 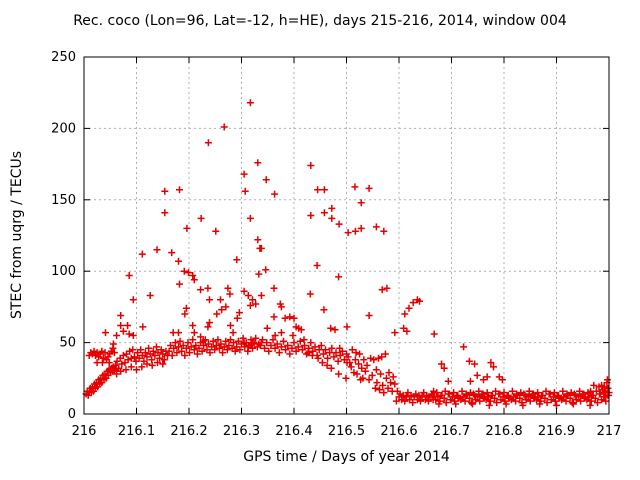 What do you see at coordinates (63, 128) in the screenshot?
I see `y-tick-label: 200` at bounding box center [63, 128].